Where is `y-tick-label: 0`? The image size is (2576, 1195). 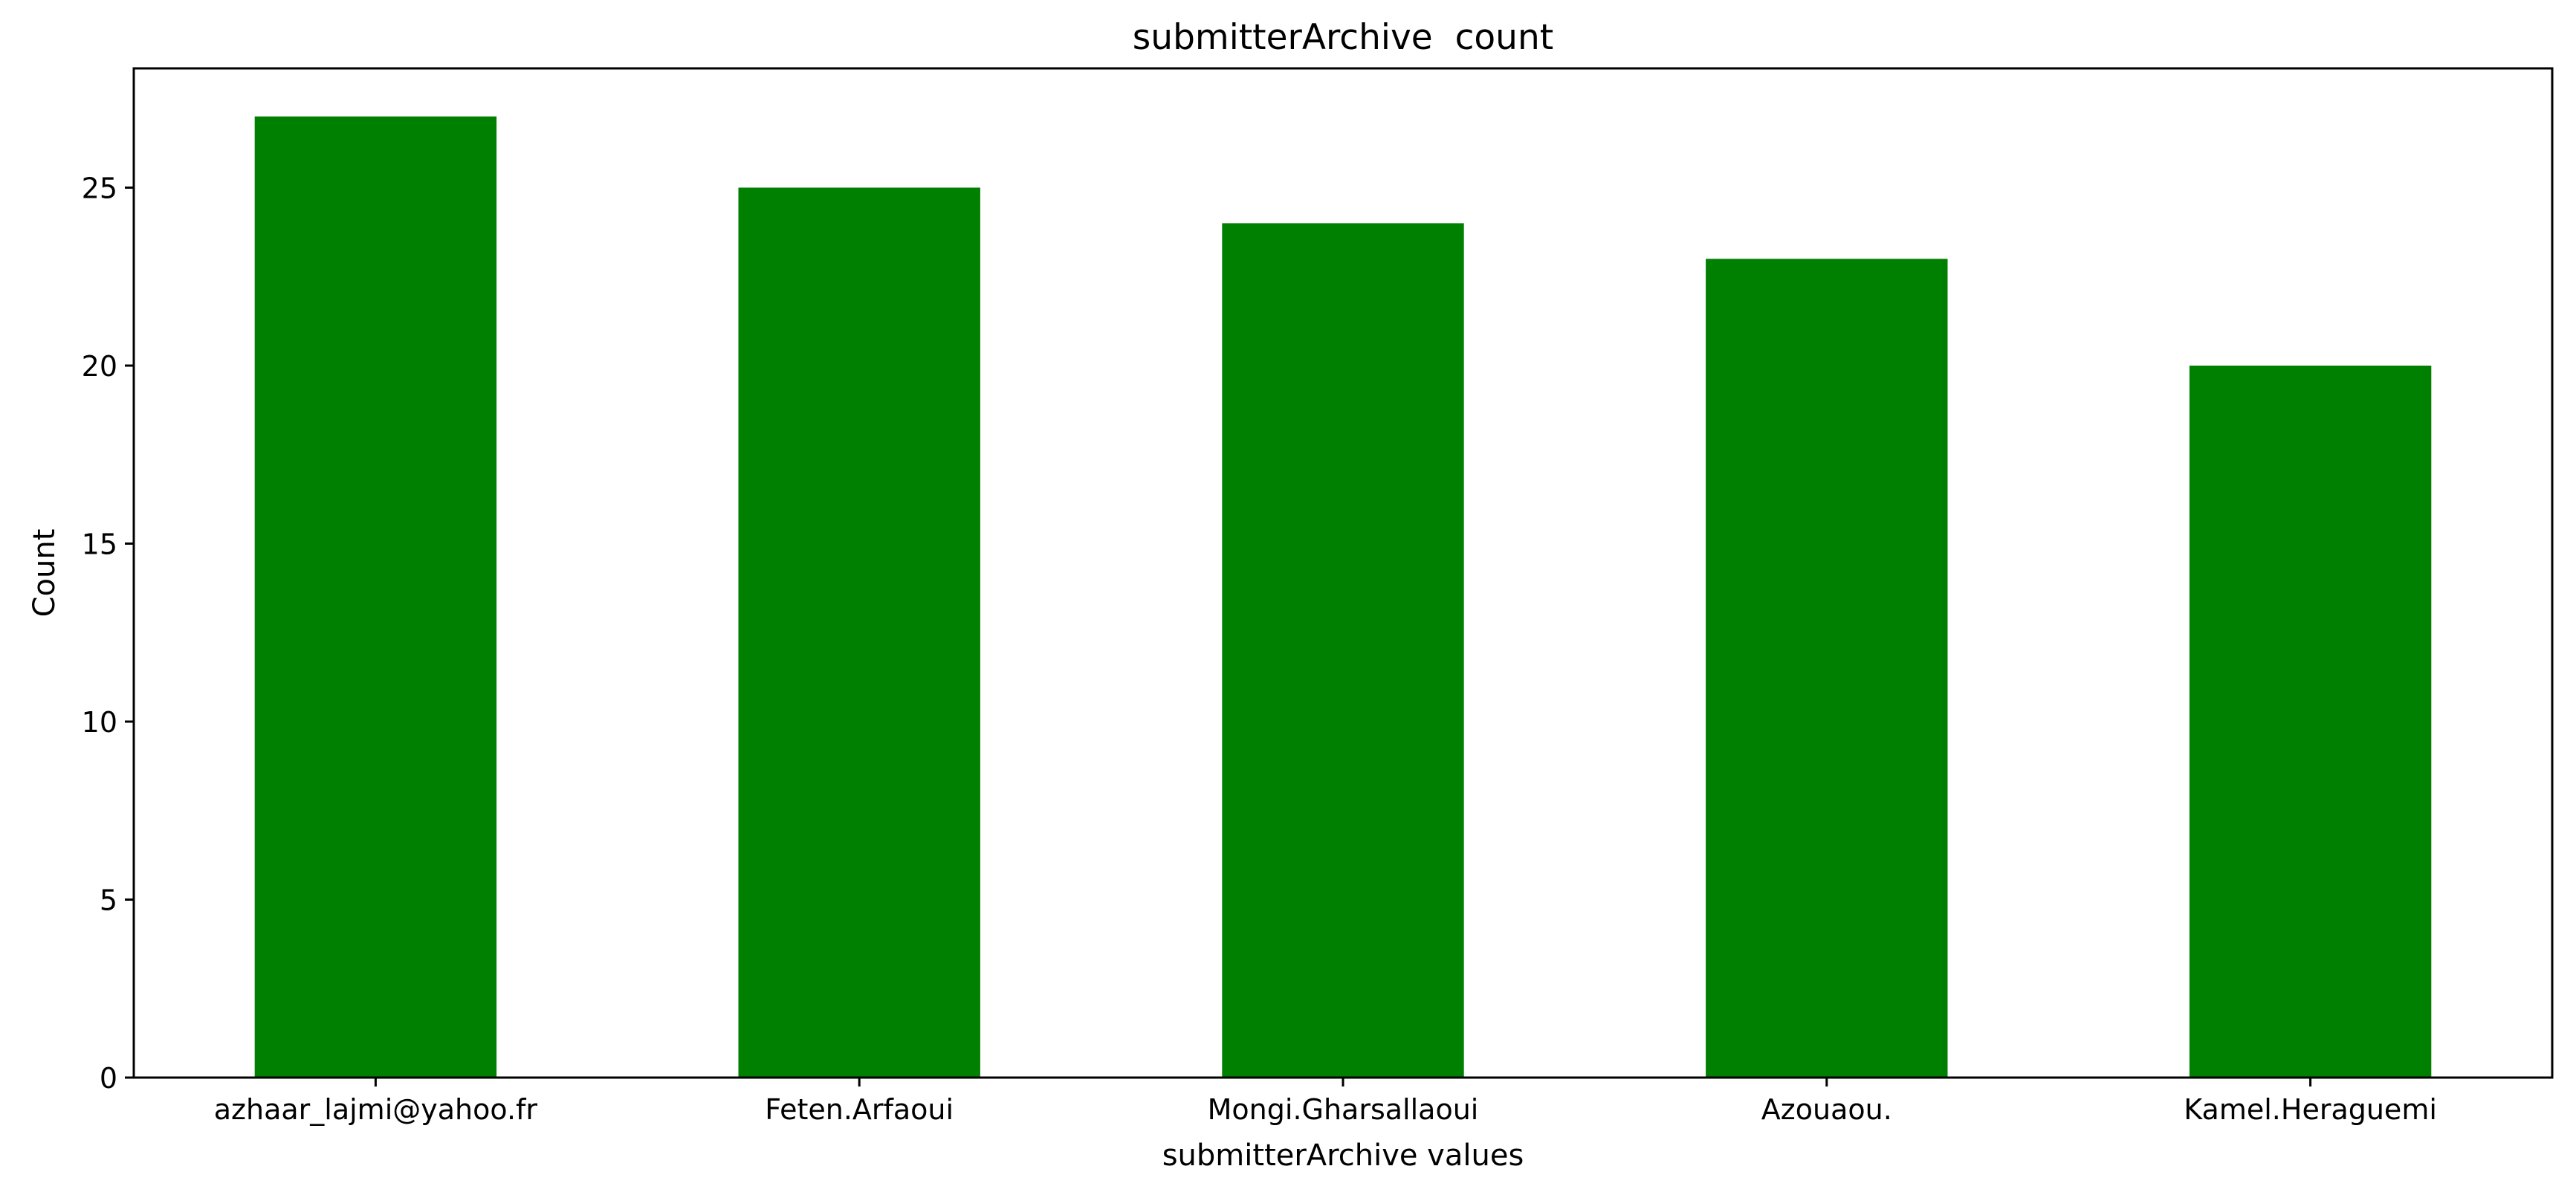
y-tick-label: 0 is located at coordinates (108, 1078).